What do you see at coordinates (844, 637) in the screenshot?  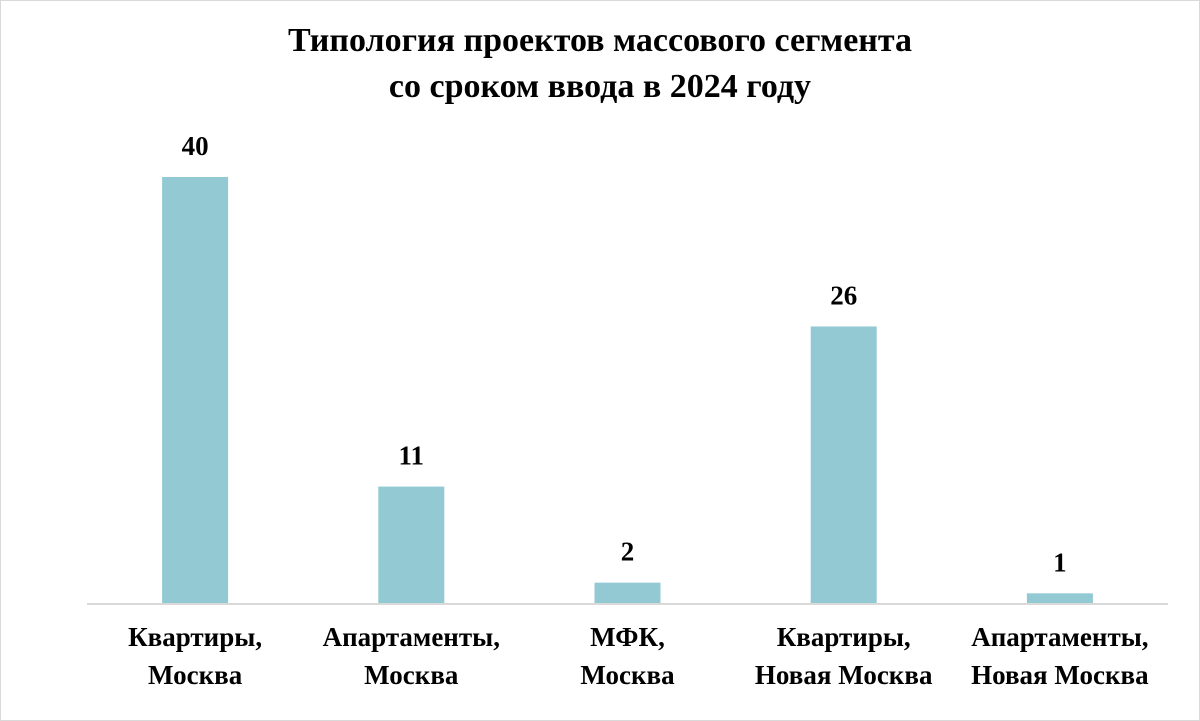 I see `category-label-4-line-1: Квартиры,` at bounding box center [844, 637].